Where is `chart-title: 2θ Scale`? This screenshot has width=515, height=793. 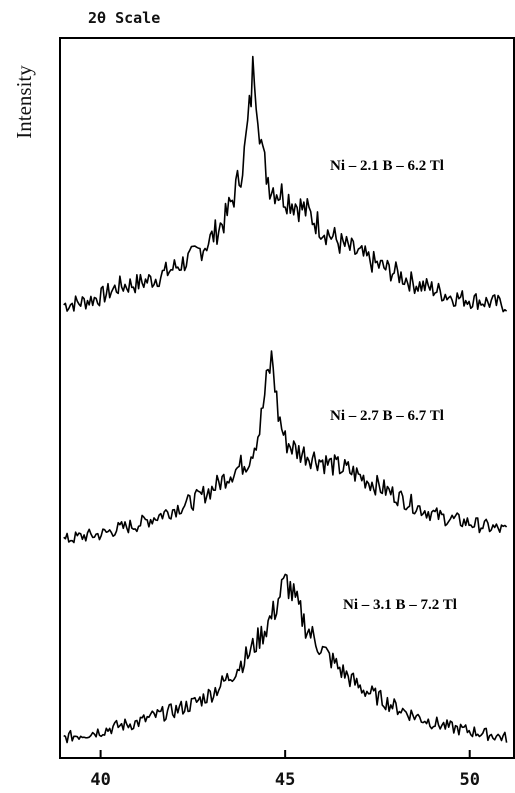 chart-title: 2θ Scale is located at coordinates (124, 18).